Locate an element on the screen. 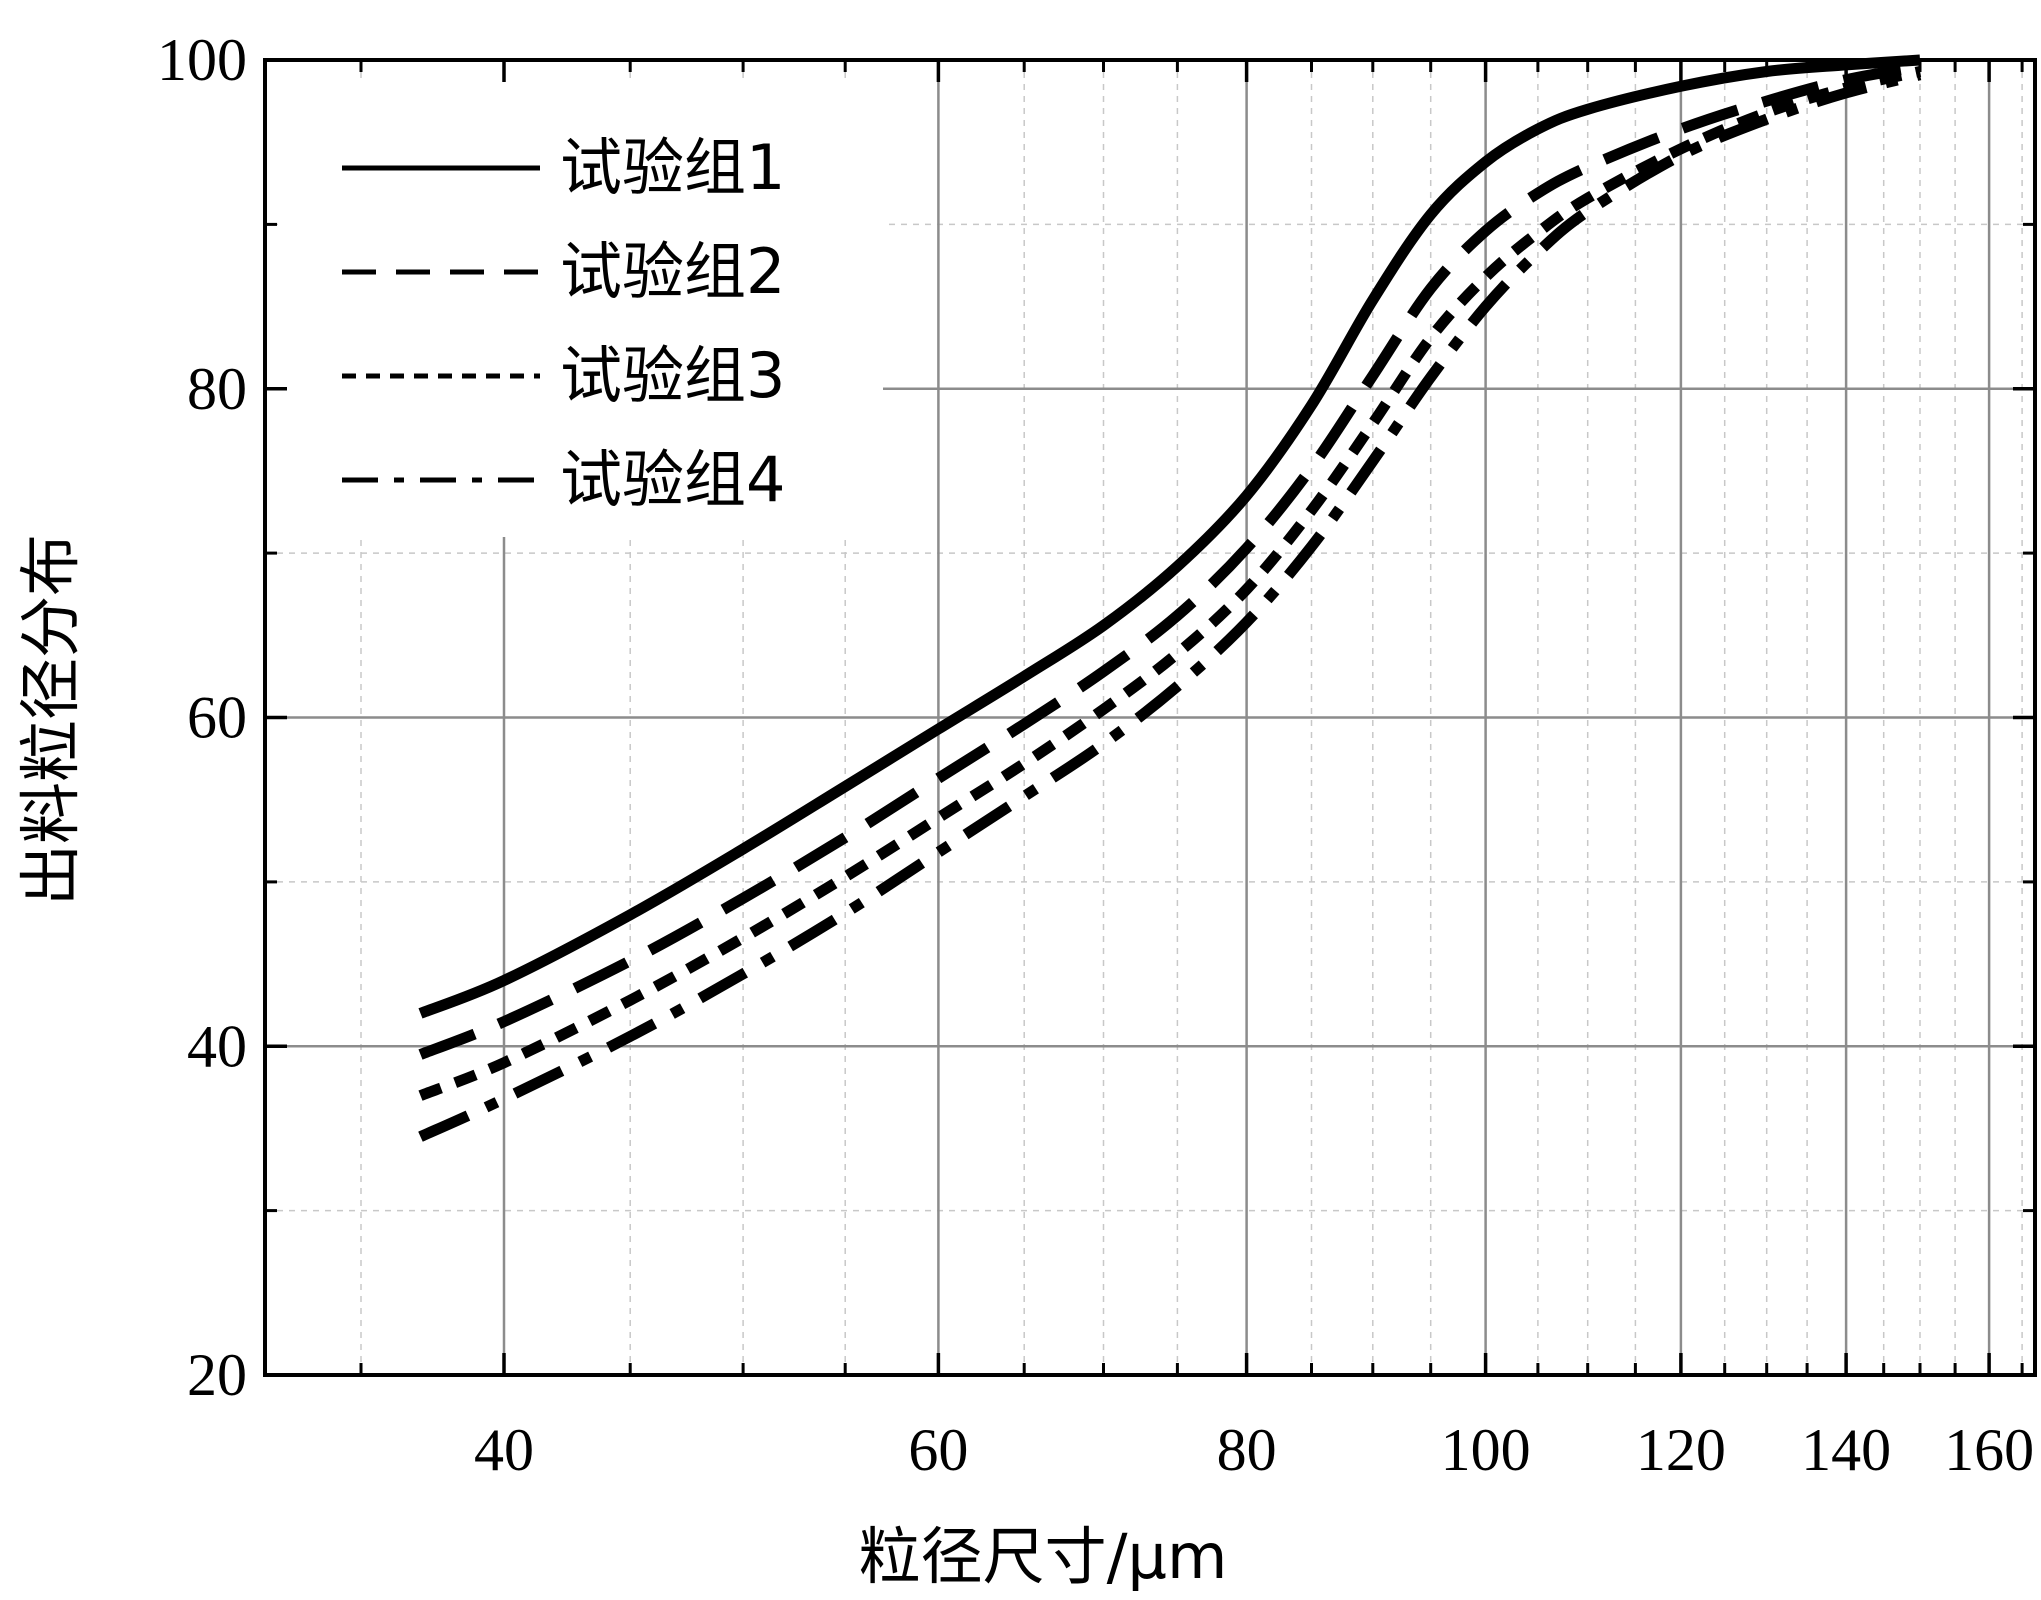 The height and width of the screenshot is (1600, 2041). x-axis-title: 粒径尺寸/μm is located at coordinates (1043, 1556).